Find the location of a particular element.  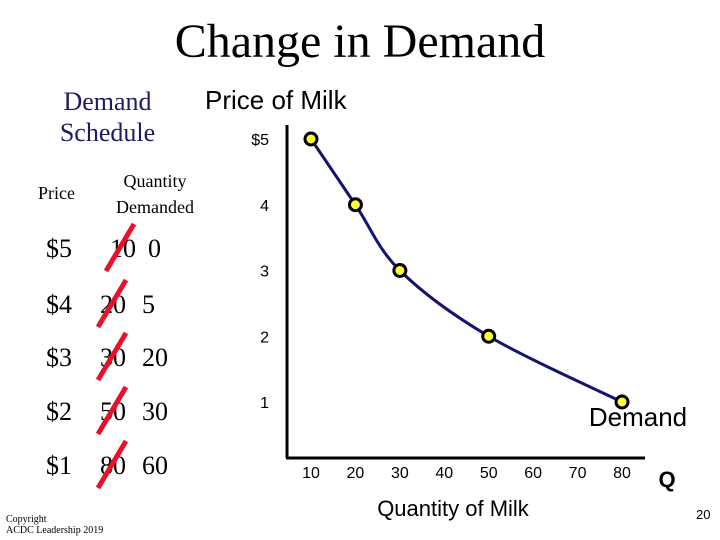

quantity-header-line2: Demanded is located at coordinates (155, 207).